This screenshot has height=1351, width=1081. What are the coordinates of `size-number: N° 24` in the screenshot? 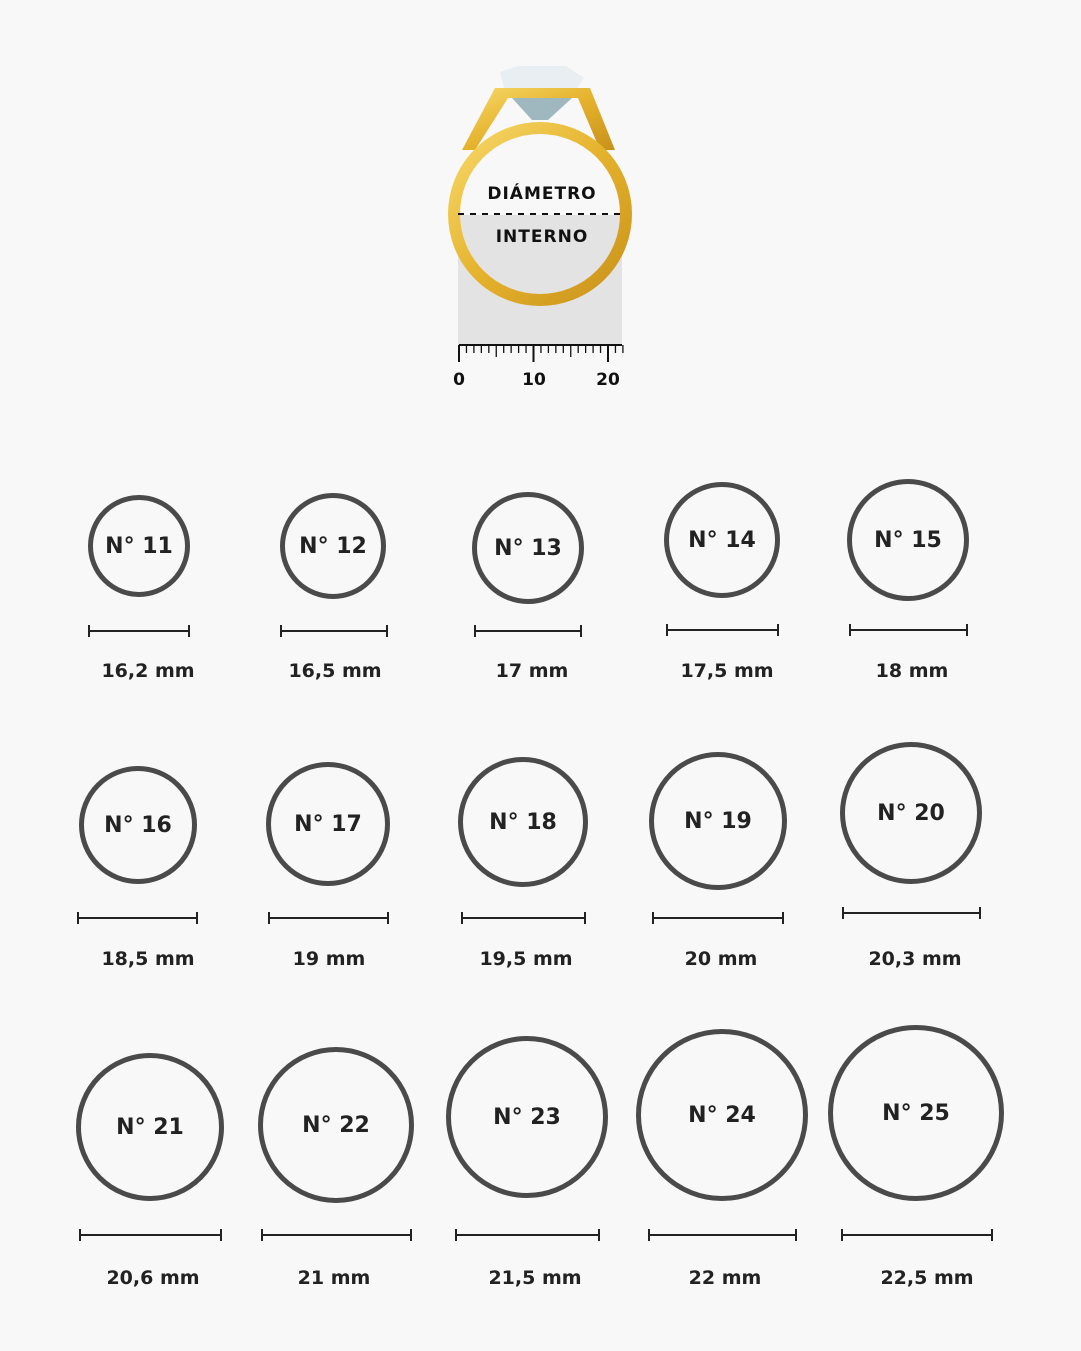 It's located at (722, 1115).